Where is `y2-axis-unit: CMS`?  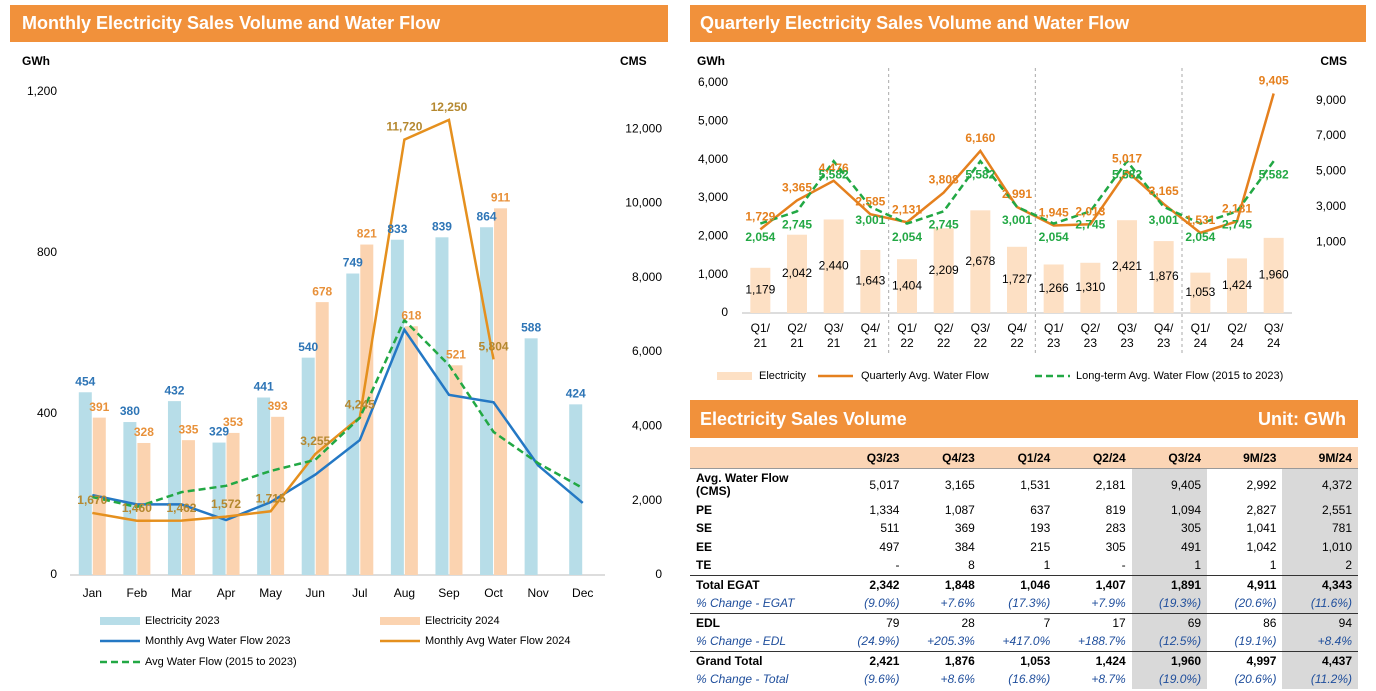 y2-axis-unit: CMS is located at coordinates (1333, 61).